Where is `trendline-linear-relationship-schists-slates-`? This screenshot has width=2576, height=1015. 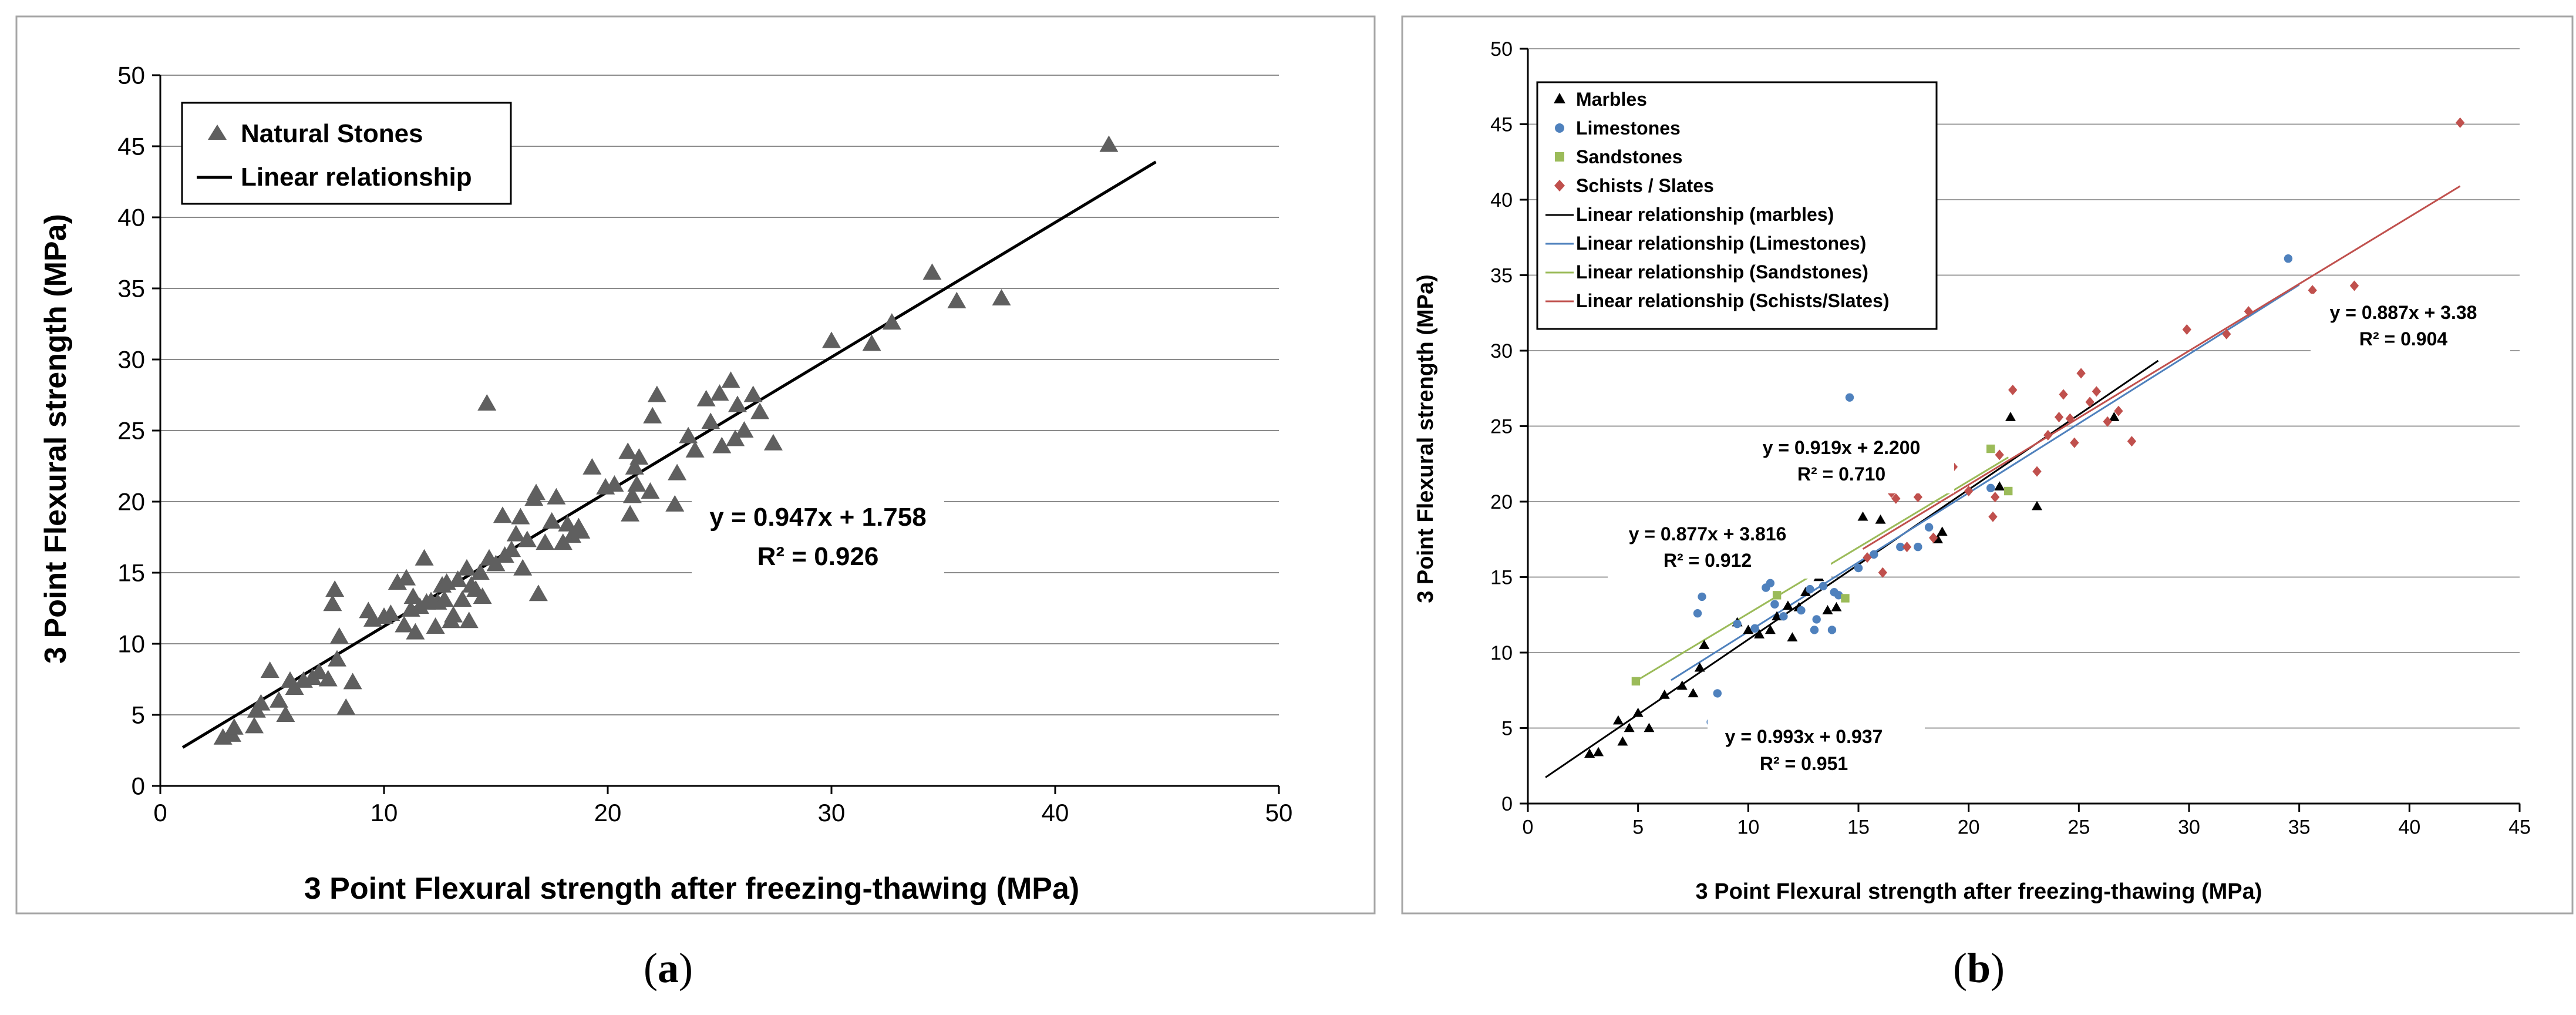
trendline-linear-relationship-schists-slates- is located at coordinates (2161, 368).